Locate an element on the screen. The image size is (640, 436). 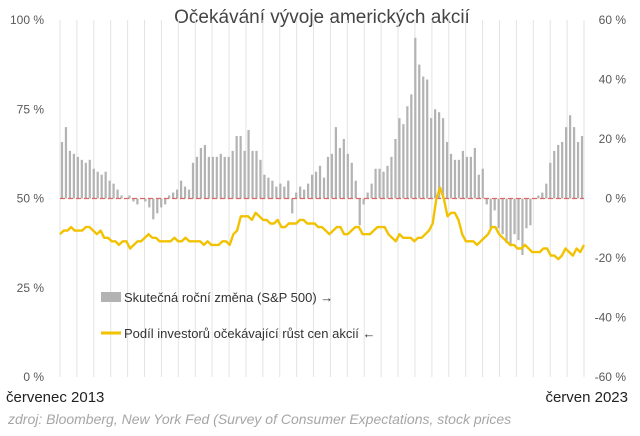
right-tick-label: 0 % is located at coordinates (615, 199).